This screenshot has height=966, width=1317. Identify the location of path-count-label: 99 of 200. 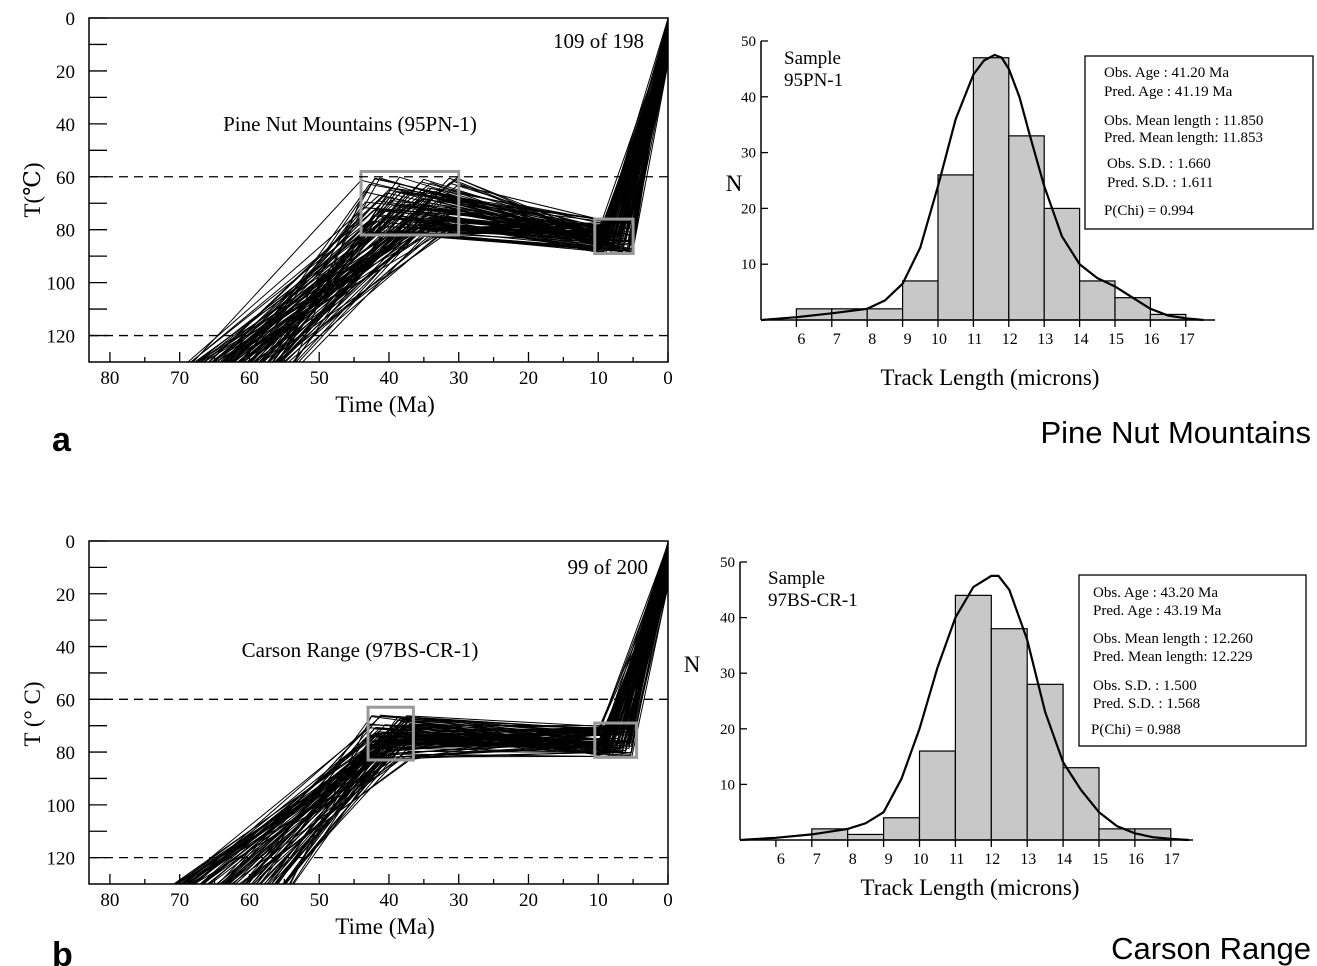
(608, 567).